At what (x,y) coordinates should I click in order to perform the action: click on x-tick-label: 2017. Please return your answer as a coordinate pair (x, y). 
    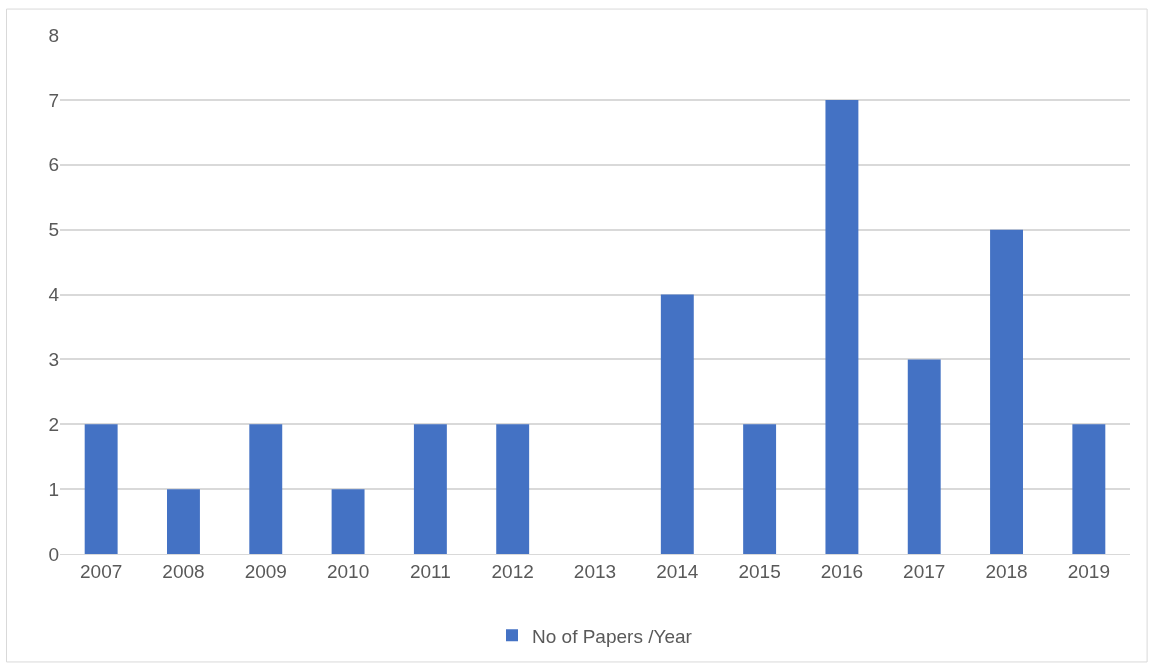
    Looking at the image, I should click on (924, 571).